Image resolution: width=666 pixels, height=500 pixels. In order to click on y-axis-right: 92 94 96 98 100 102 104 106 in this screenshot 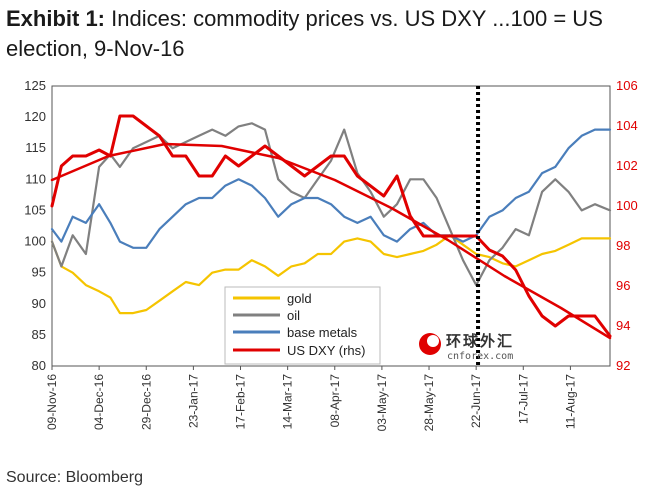, I will do `click(627, 225)`.